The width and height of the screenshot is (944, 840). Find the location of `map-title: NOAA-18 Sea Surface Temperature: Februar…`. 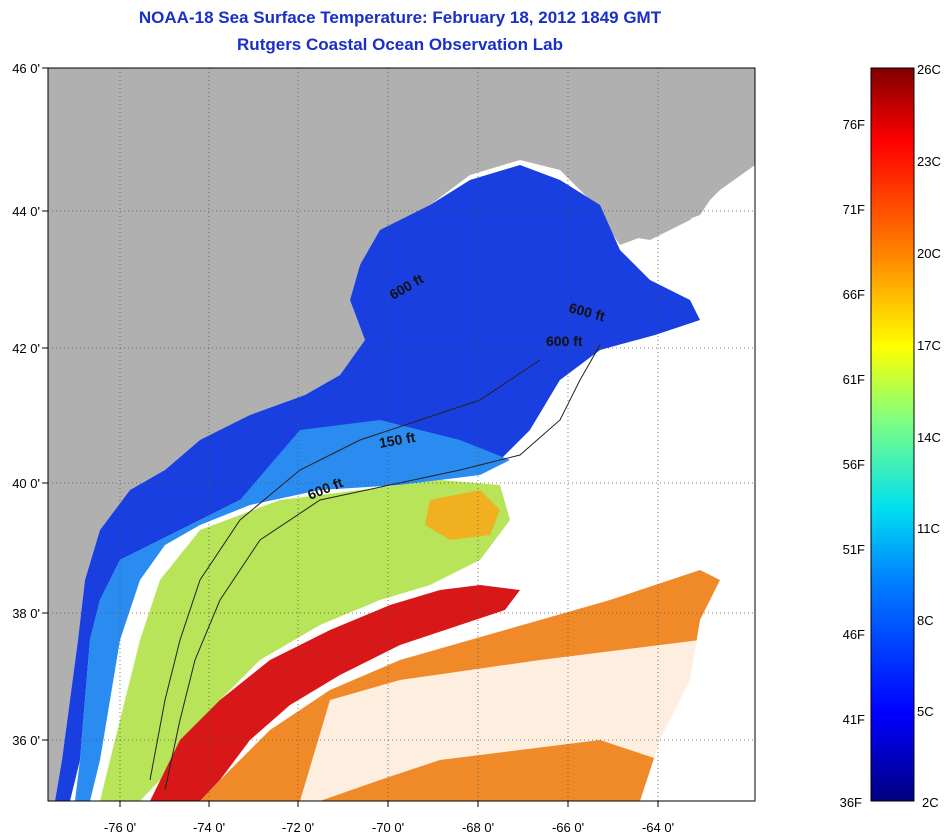

map-title: NOAA-18 Sea Surface Temperature: Februar… is located at coordinates (400, 17).